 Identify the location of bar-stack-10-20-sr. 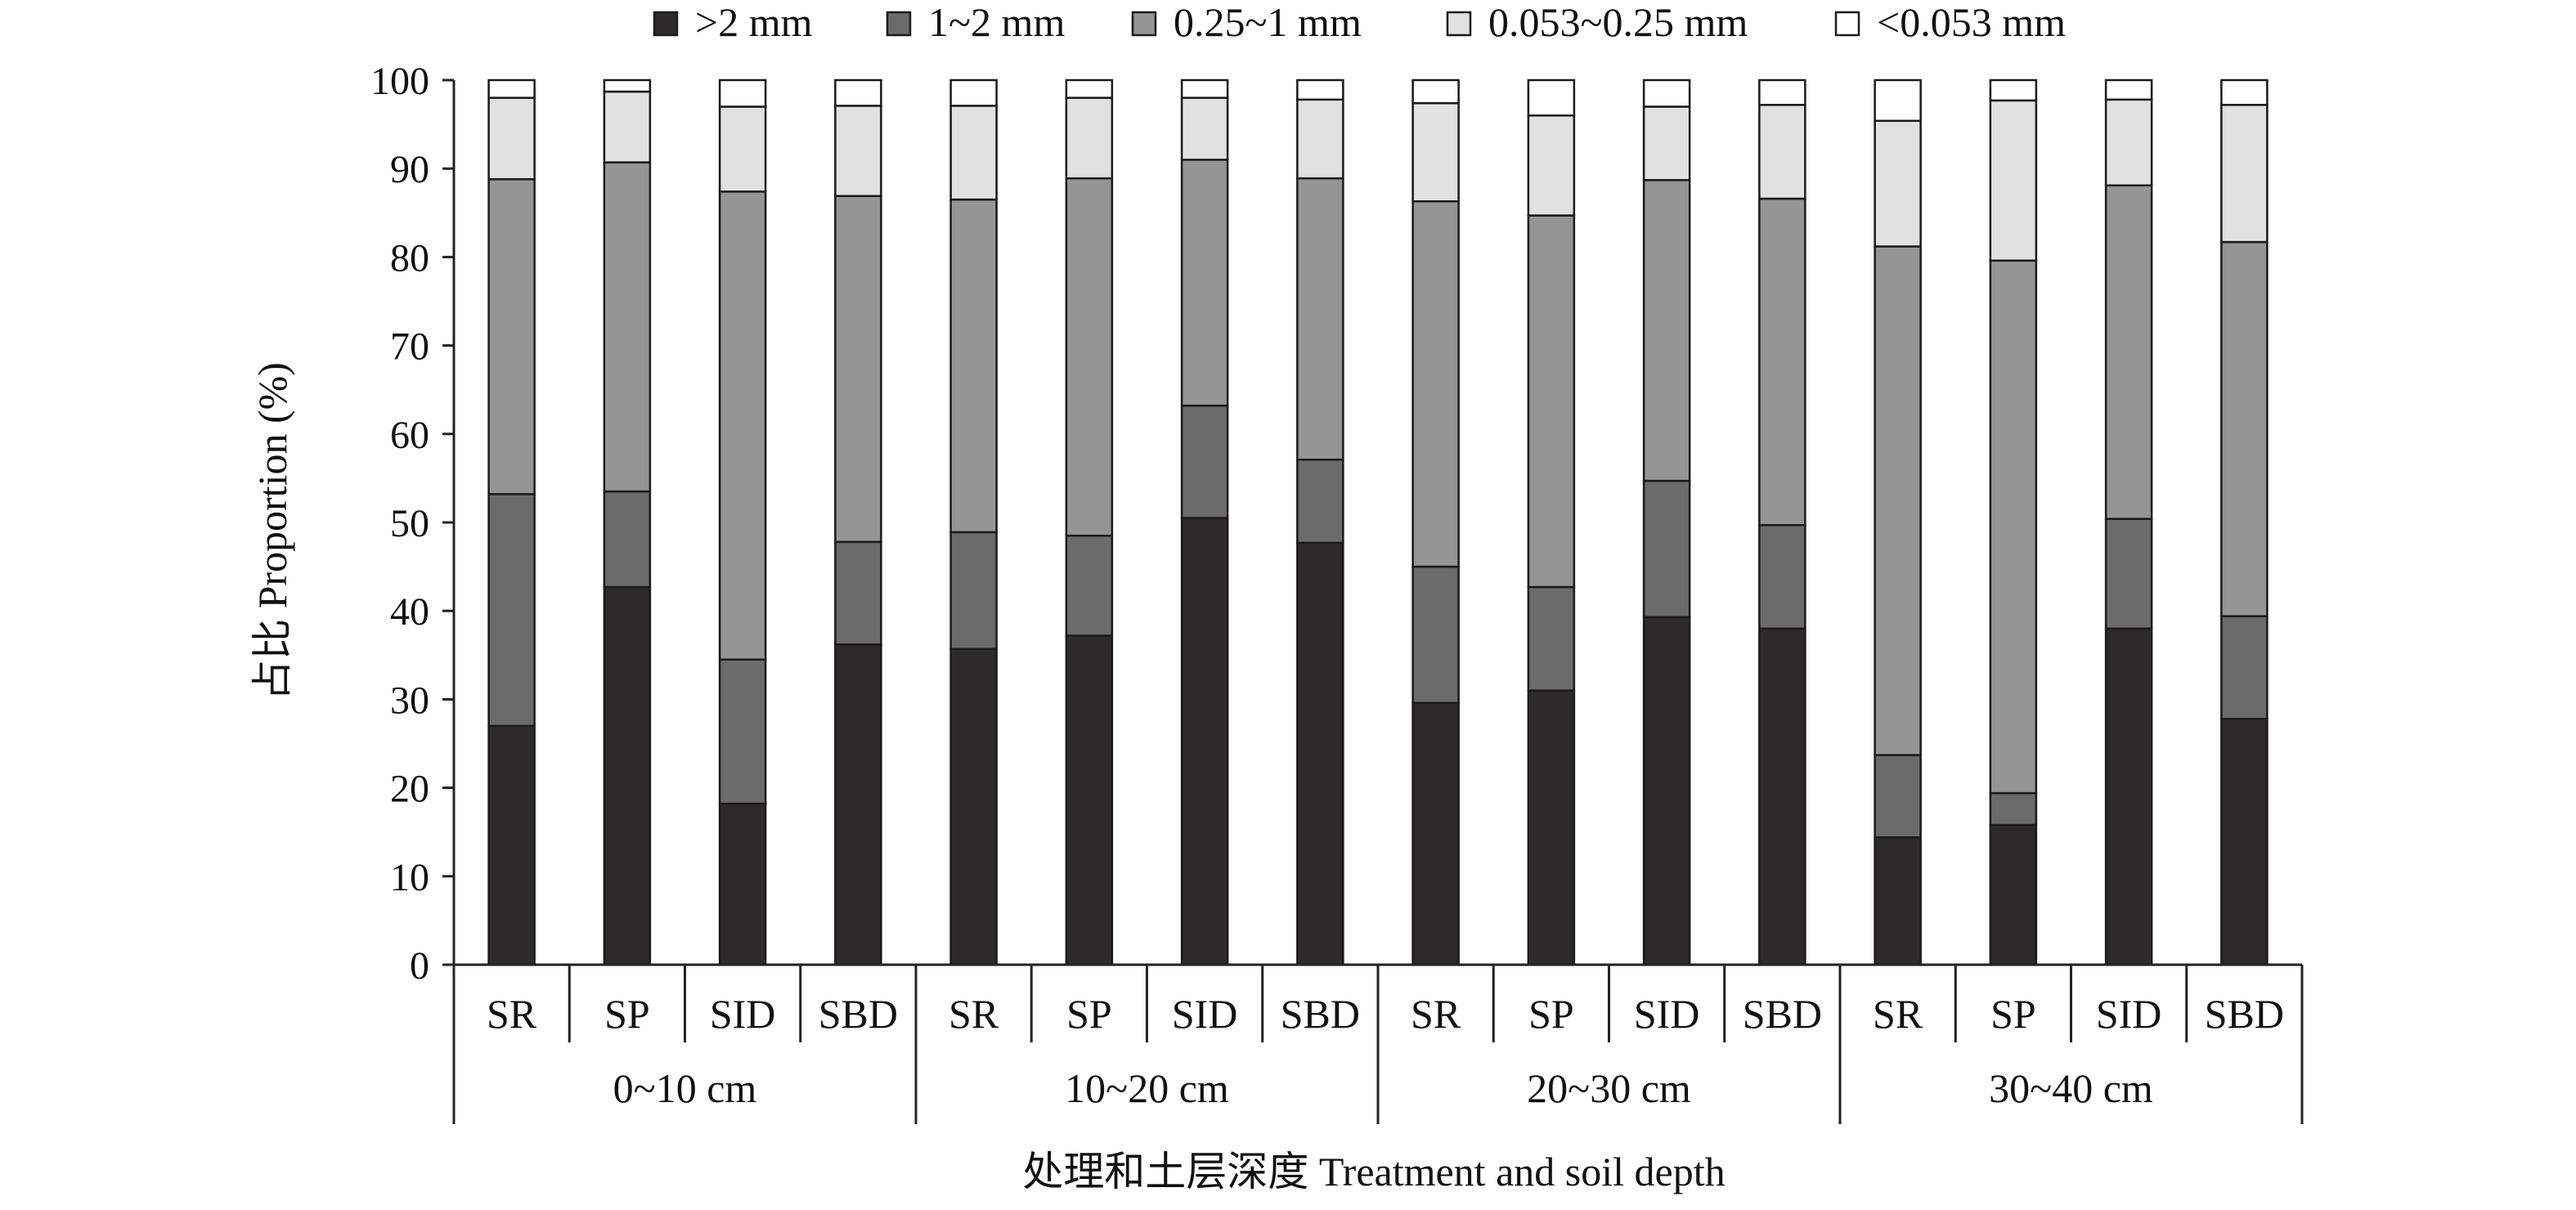
(974, 522).